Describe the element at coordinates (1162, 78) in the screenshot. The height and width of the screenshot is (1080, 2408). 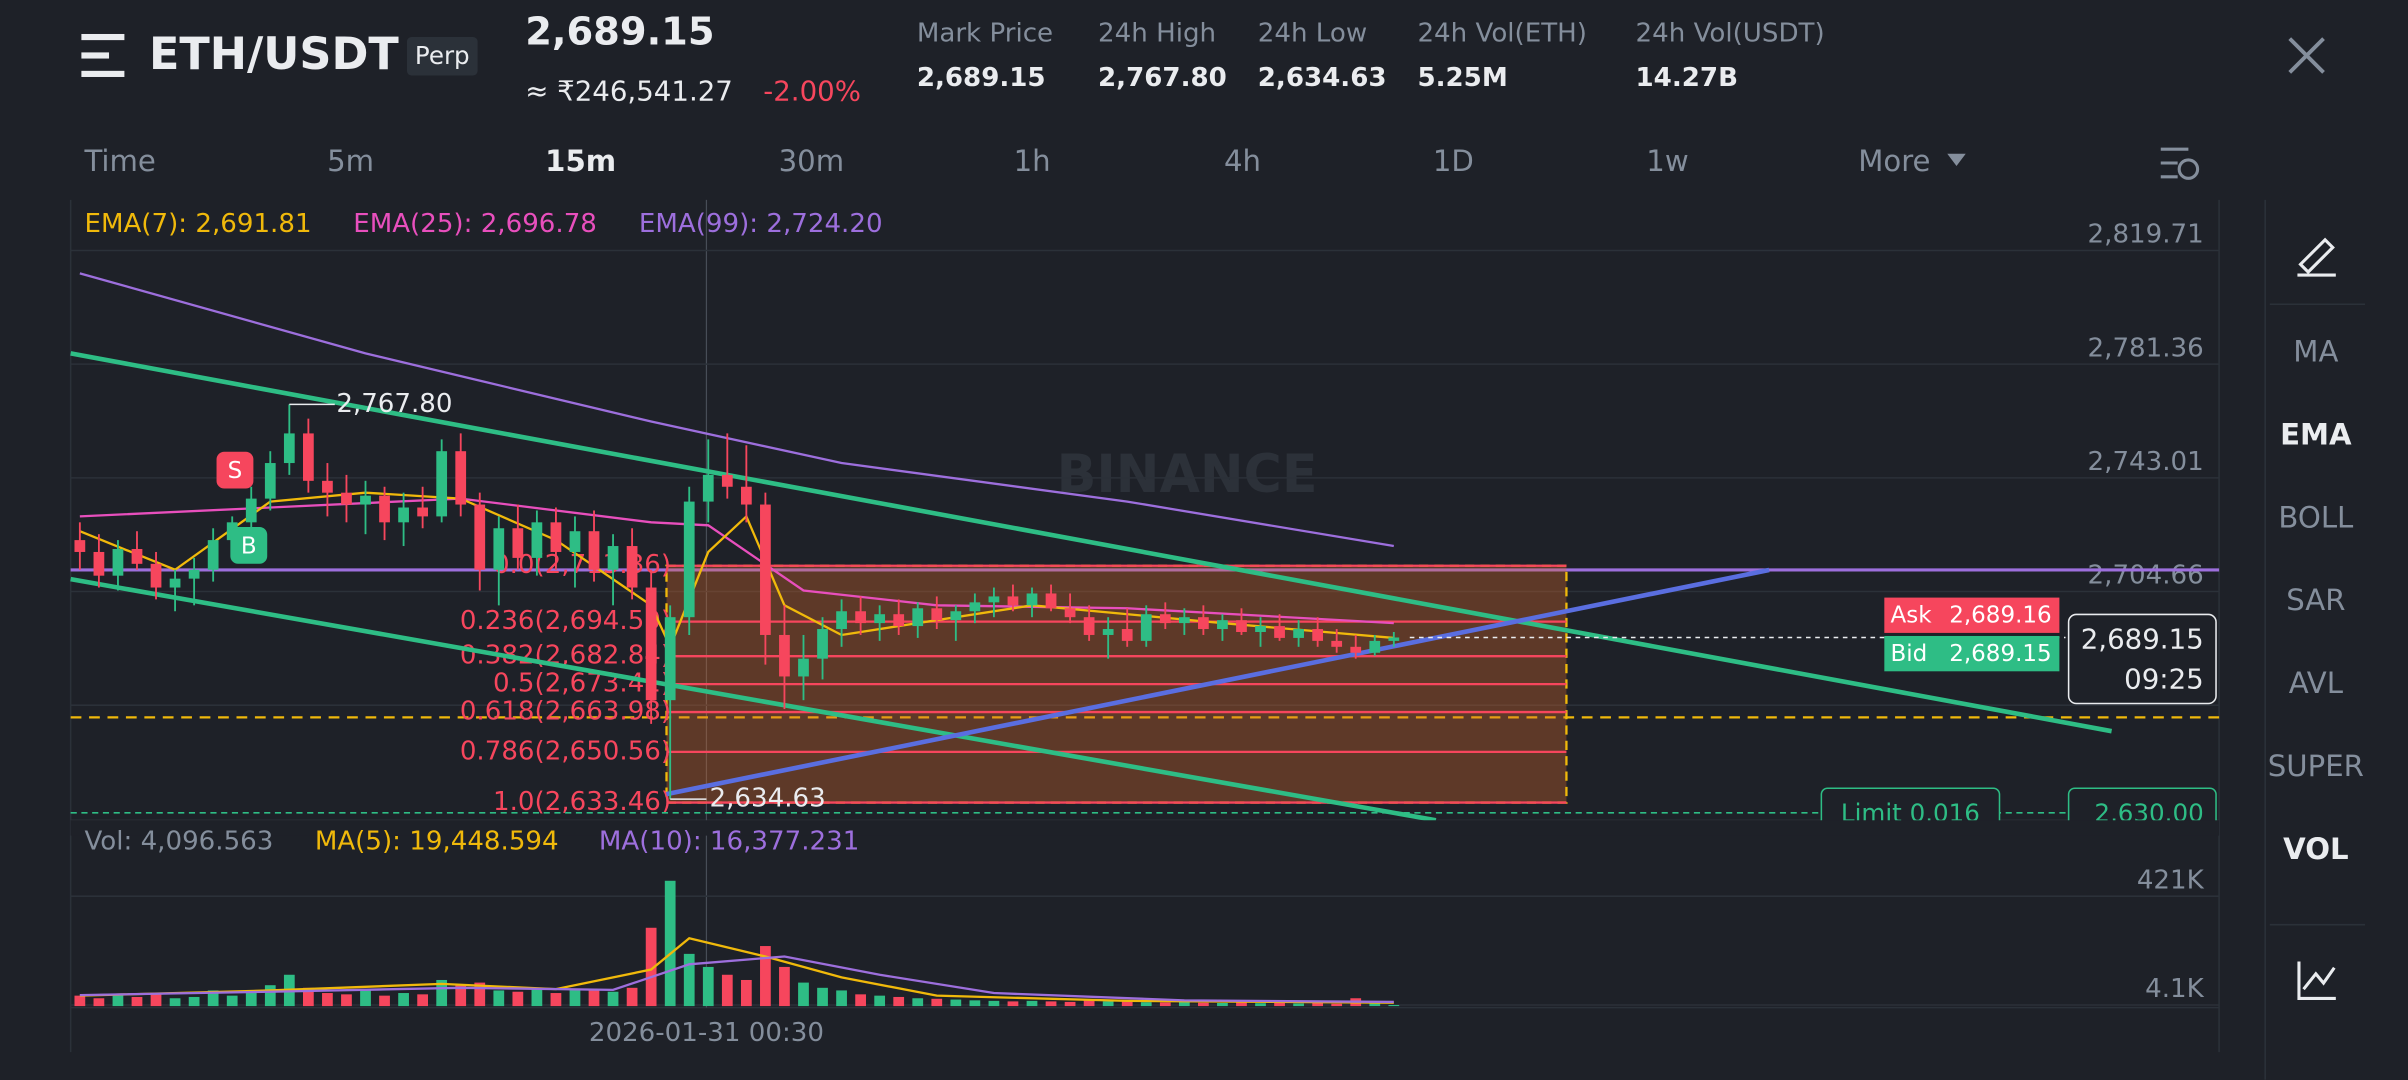
I see `stat-value: 2,767.80` at that location.